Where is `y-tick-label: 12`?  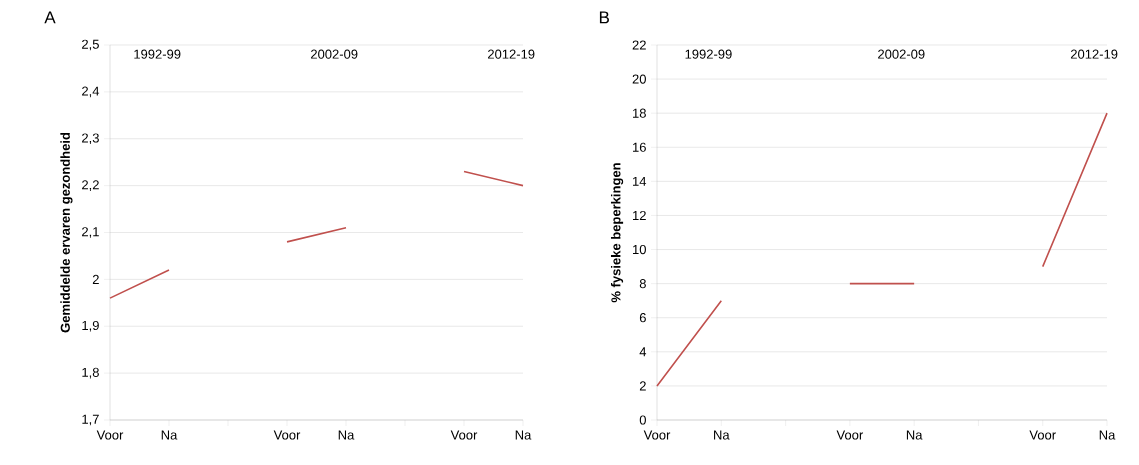 y-tick-label: 12 is located at coordinates (639, 215).